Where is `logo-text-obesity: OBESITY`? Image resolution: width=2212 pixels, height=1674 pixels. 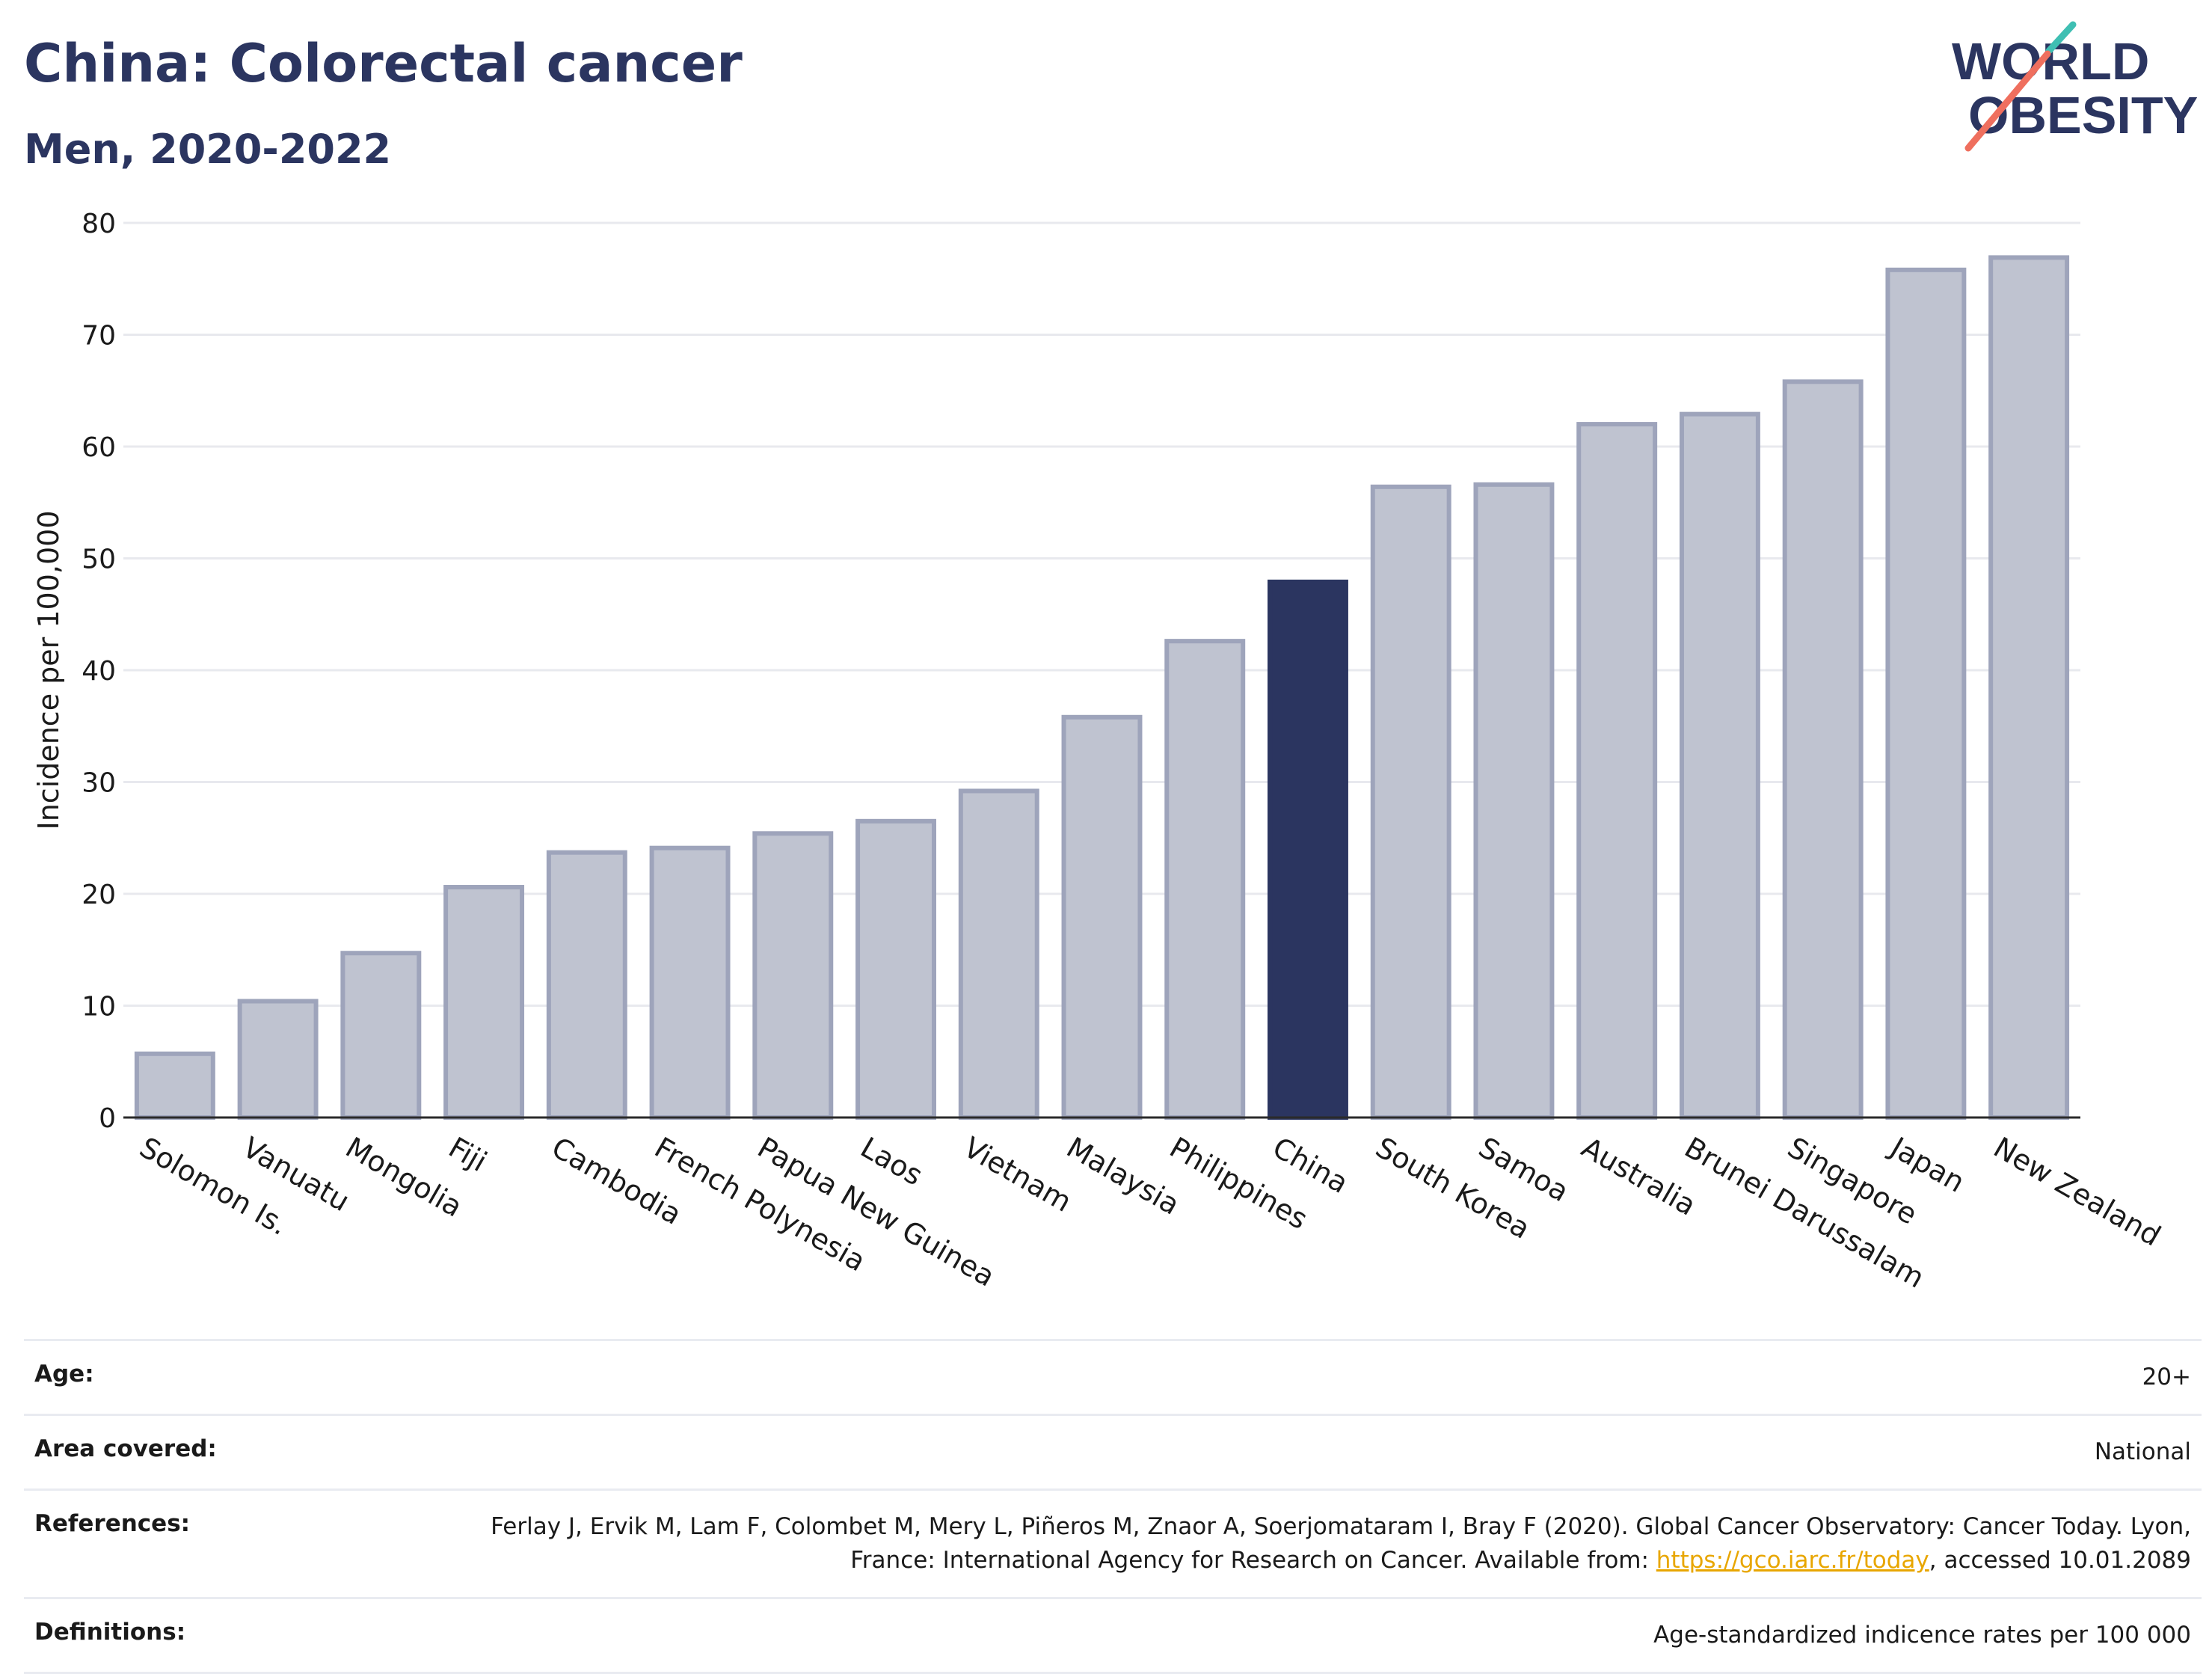
logo-text-obesity: OBESITY is located at coordinates (2083, 115).